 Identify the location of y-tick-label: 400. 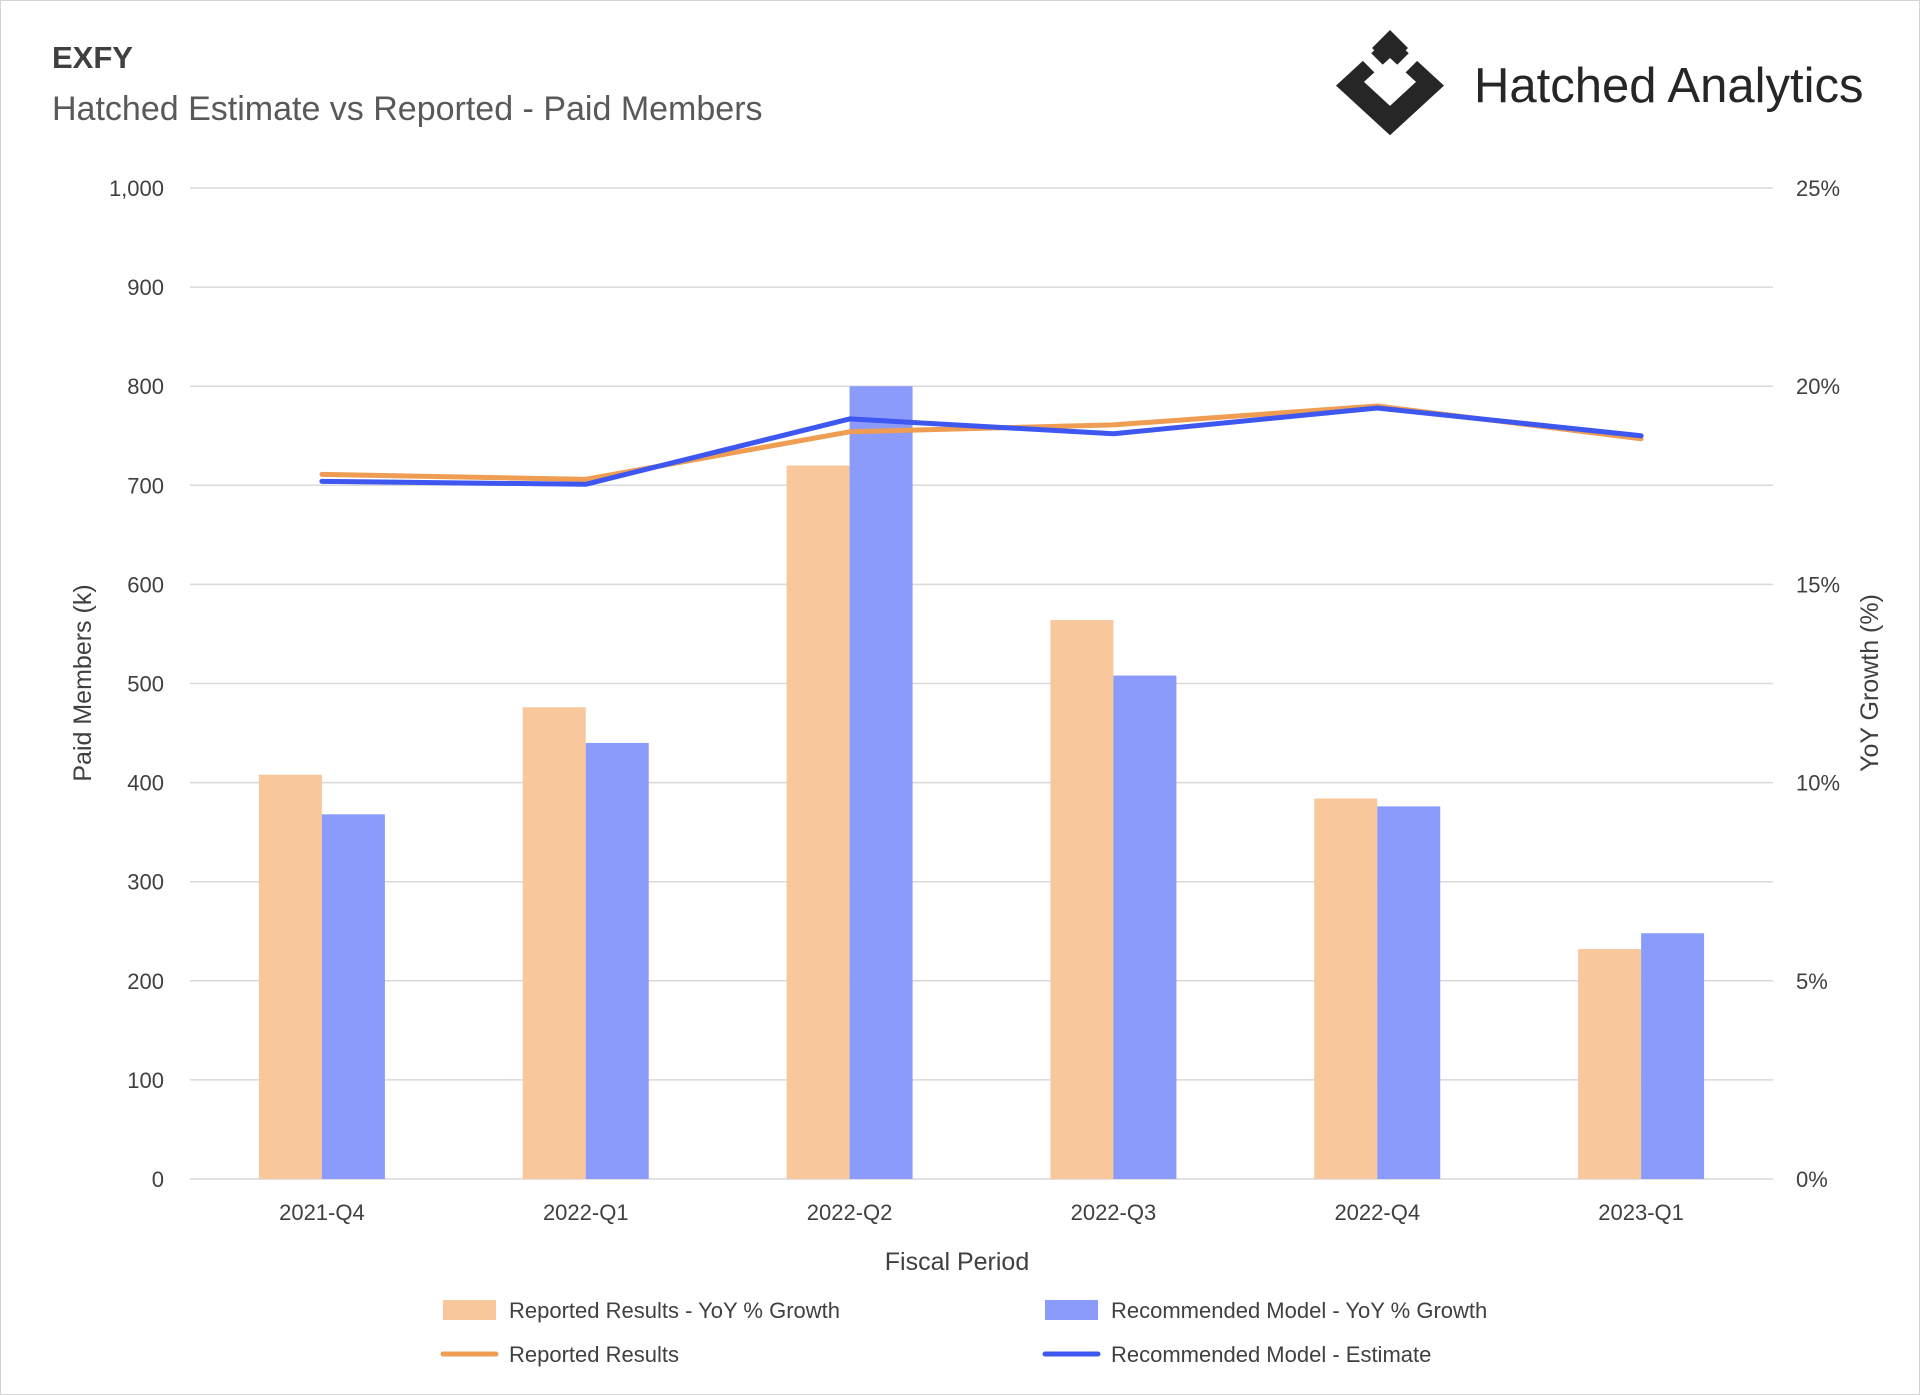
(145, 783).